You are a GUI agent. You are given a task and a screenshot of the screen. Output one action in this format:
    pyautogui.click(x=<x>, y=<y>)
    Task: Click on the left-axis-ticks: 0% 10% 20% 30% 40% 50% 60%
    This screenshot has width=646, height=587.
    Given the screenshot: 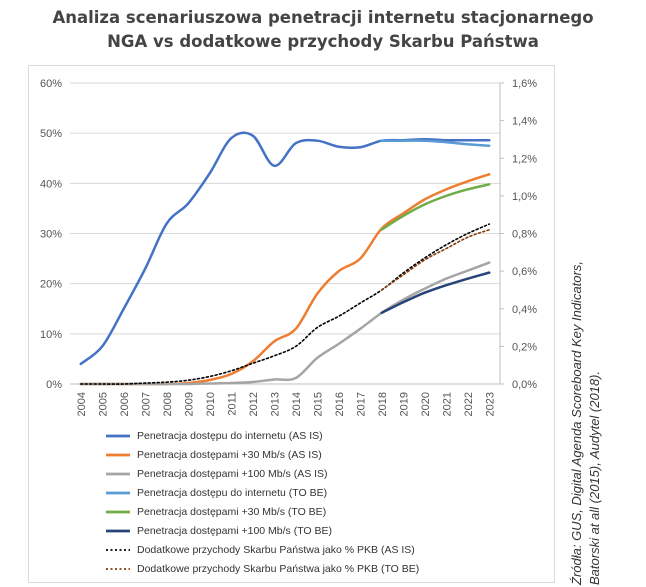 What is the action you would take?
    pyautogui.click(x=51, y=234)
    